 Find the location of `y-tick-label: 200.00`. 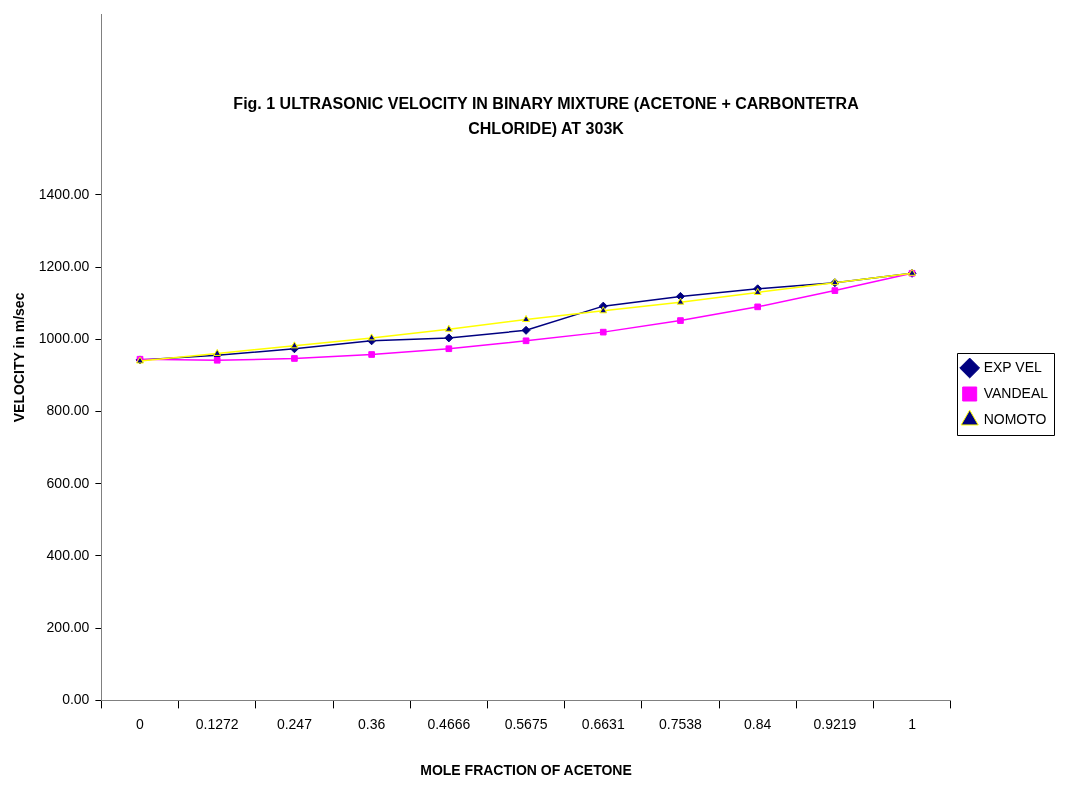

y-tick-label: 200.00 is located at coordinates (68, 627).